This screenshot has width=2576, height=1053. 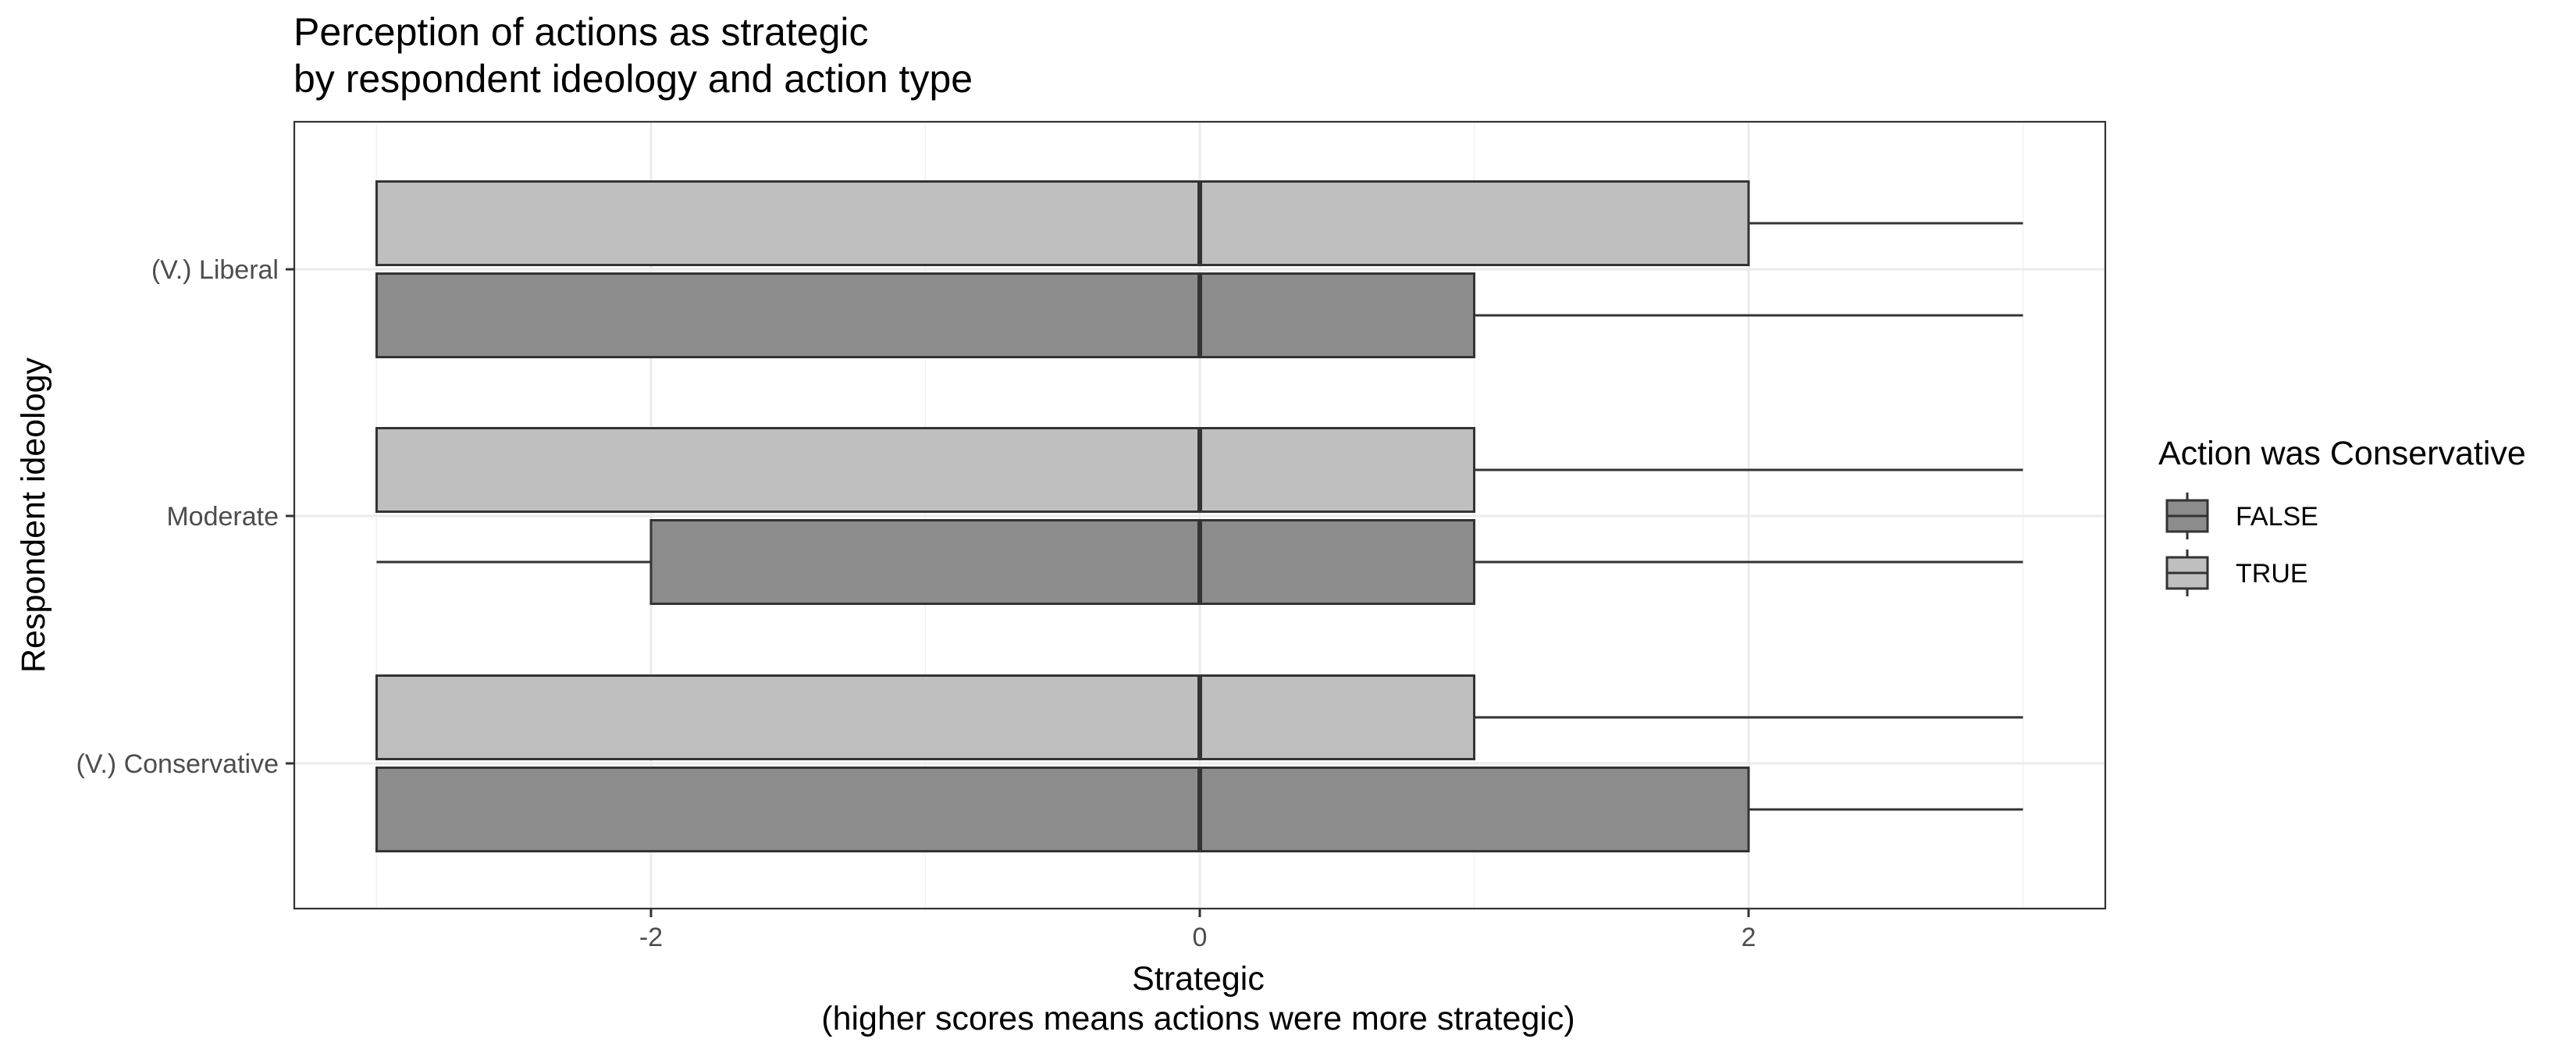 I want to click on y-tick-label: (V.) Conservative, so click(x=177, y=764).